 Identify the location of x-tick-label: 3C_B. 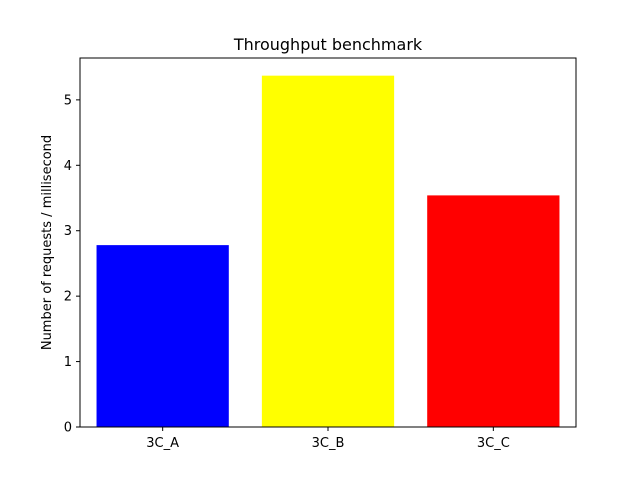
(328, 443).